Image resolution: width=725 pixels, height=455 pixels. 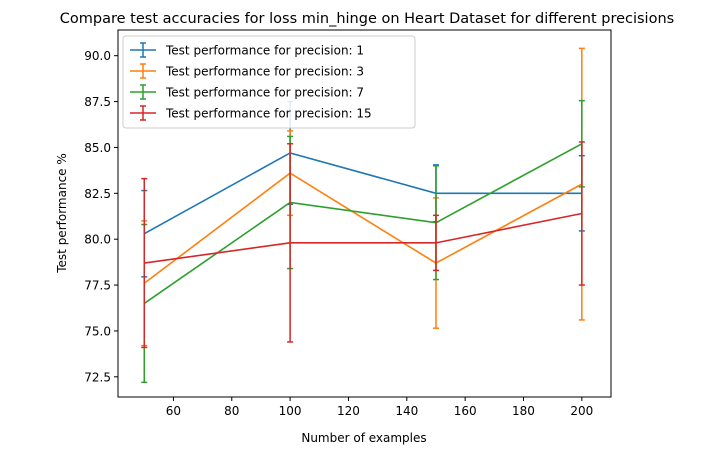 I want to click on legend-entry-3: Test performance for precision: 7, so click(x=247, y=92).